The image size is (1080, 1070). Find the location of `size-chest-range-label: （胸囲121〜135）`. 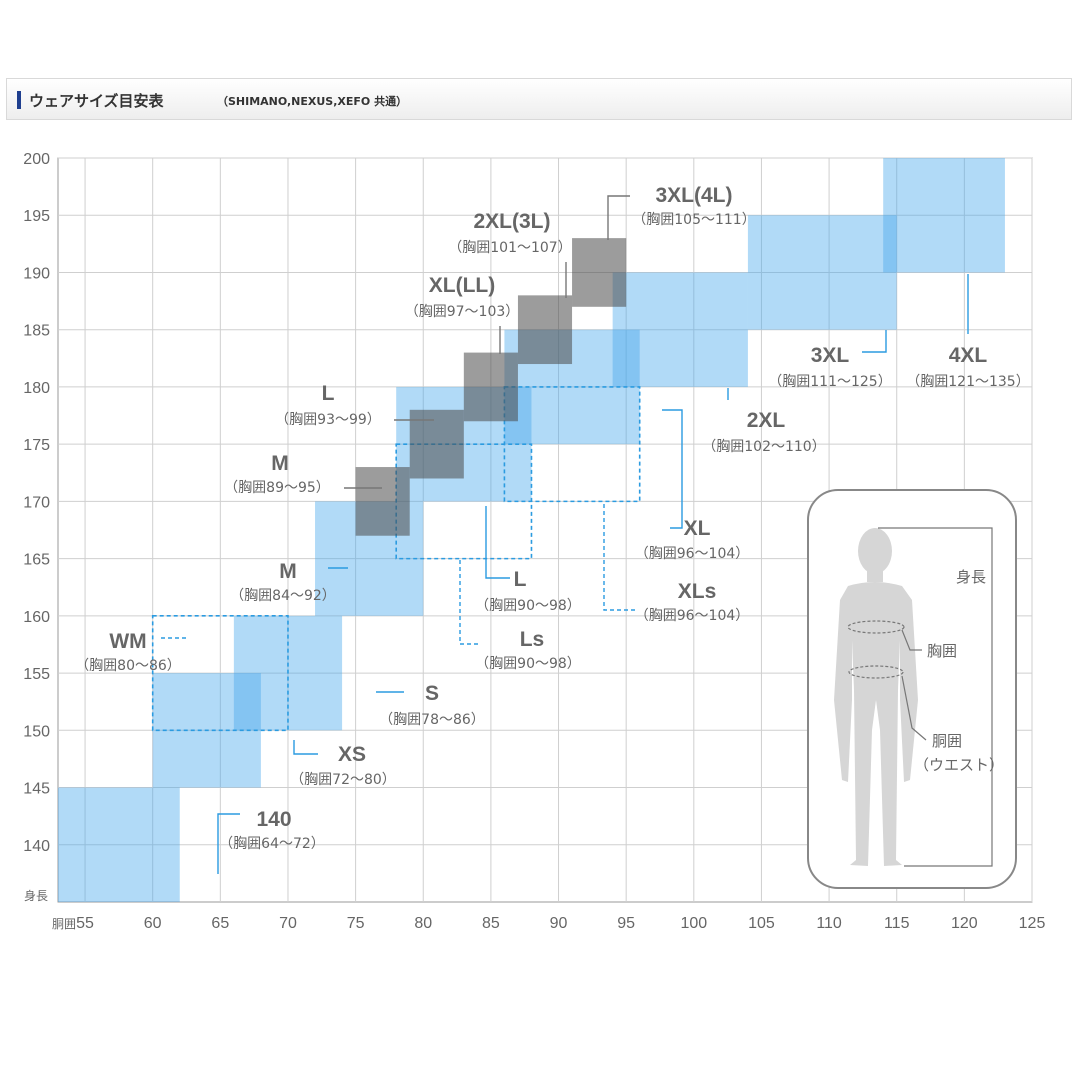

size-chest-range-label: （胸囲121〜135） is located at coordinates (967, 382).